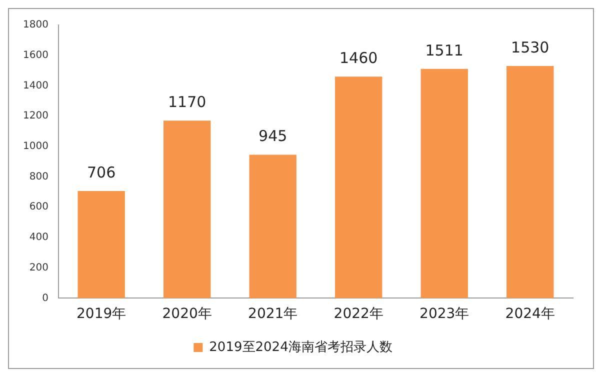  Describe the element at coordinates (530, 314) in the screenshot. I see `x-tick-label: 2024年` at that location.